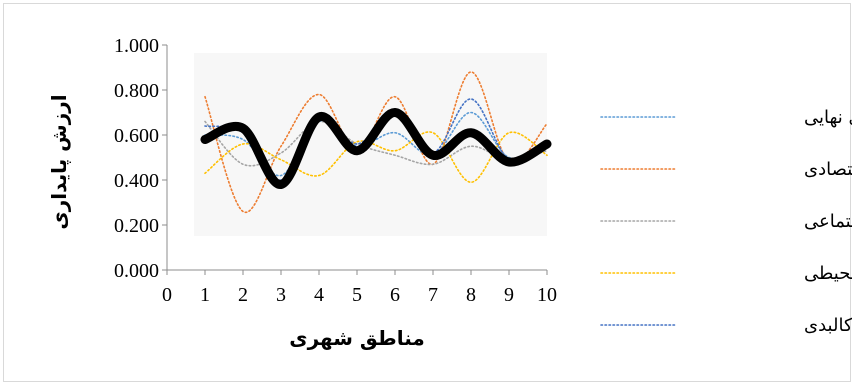  Describe the element at coordinates (547, 295) in the screenshot. I see `x-tick-label: 10` at that location.